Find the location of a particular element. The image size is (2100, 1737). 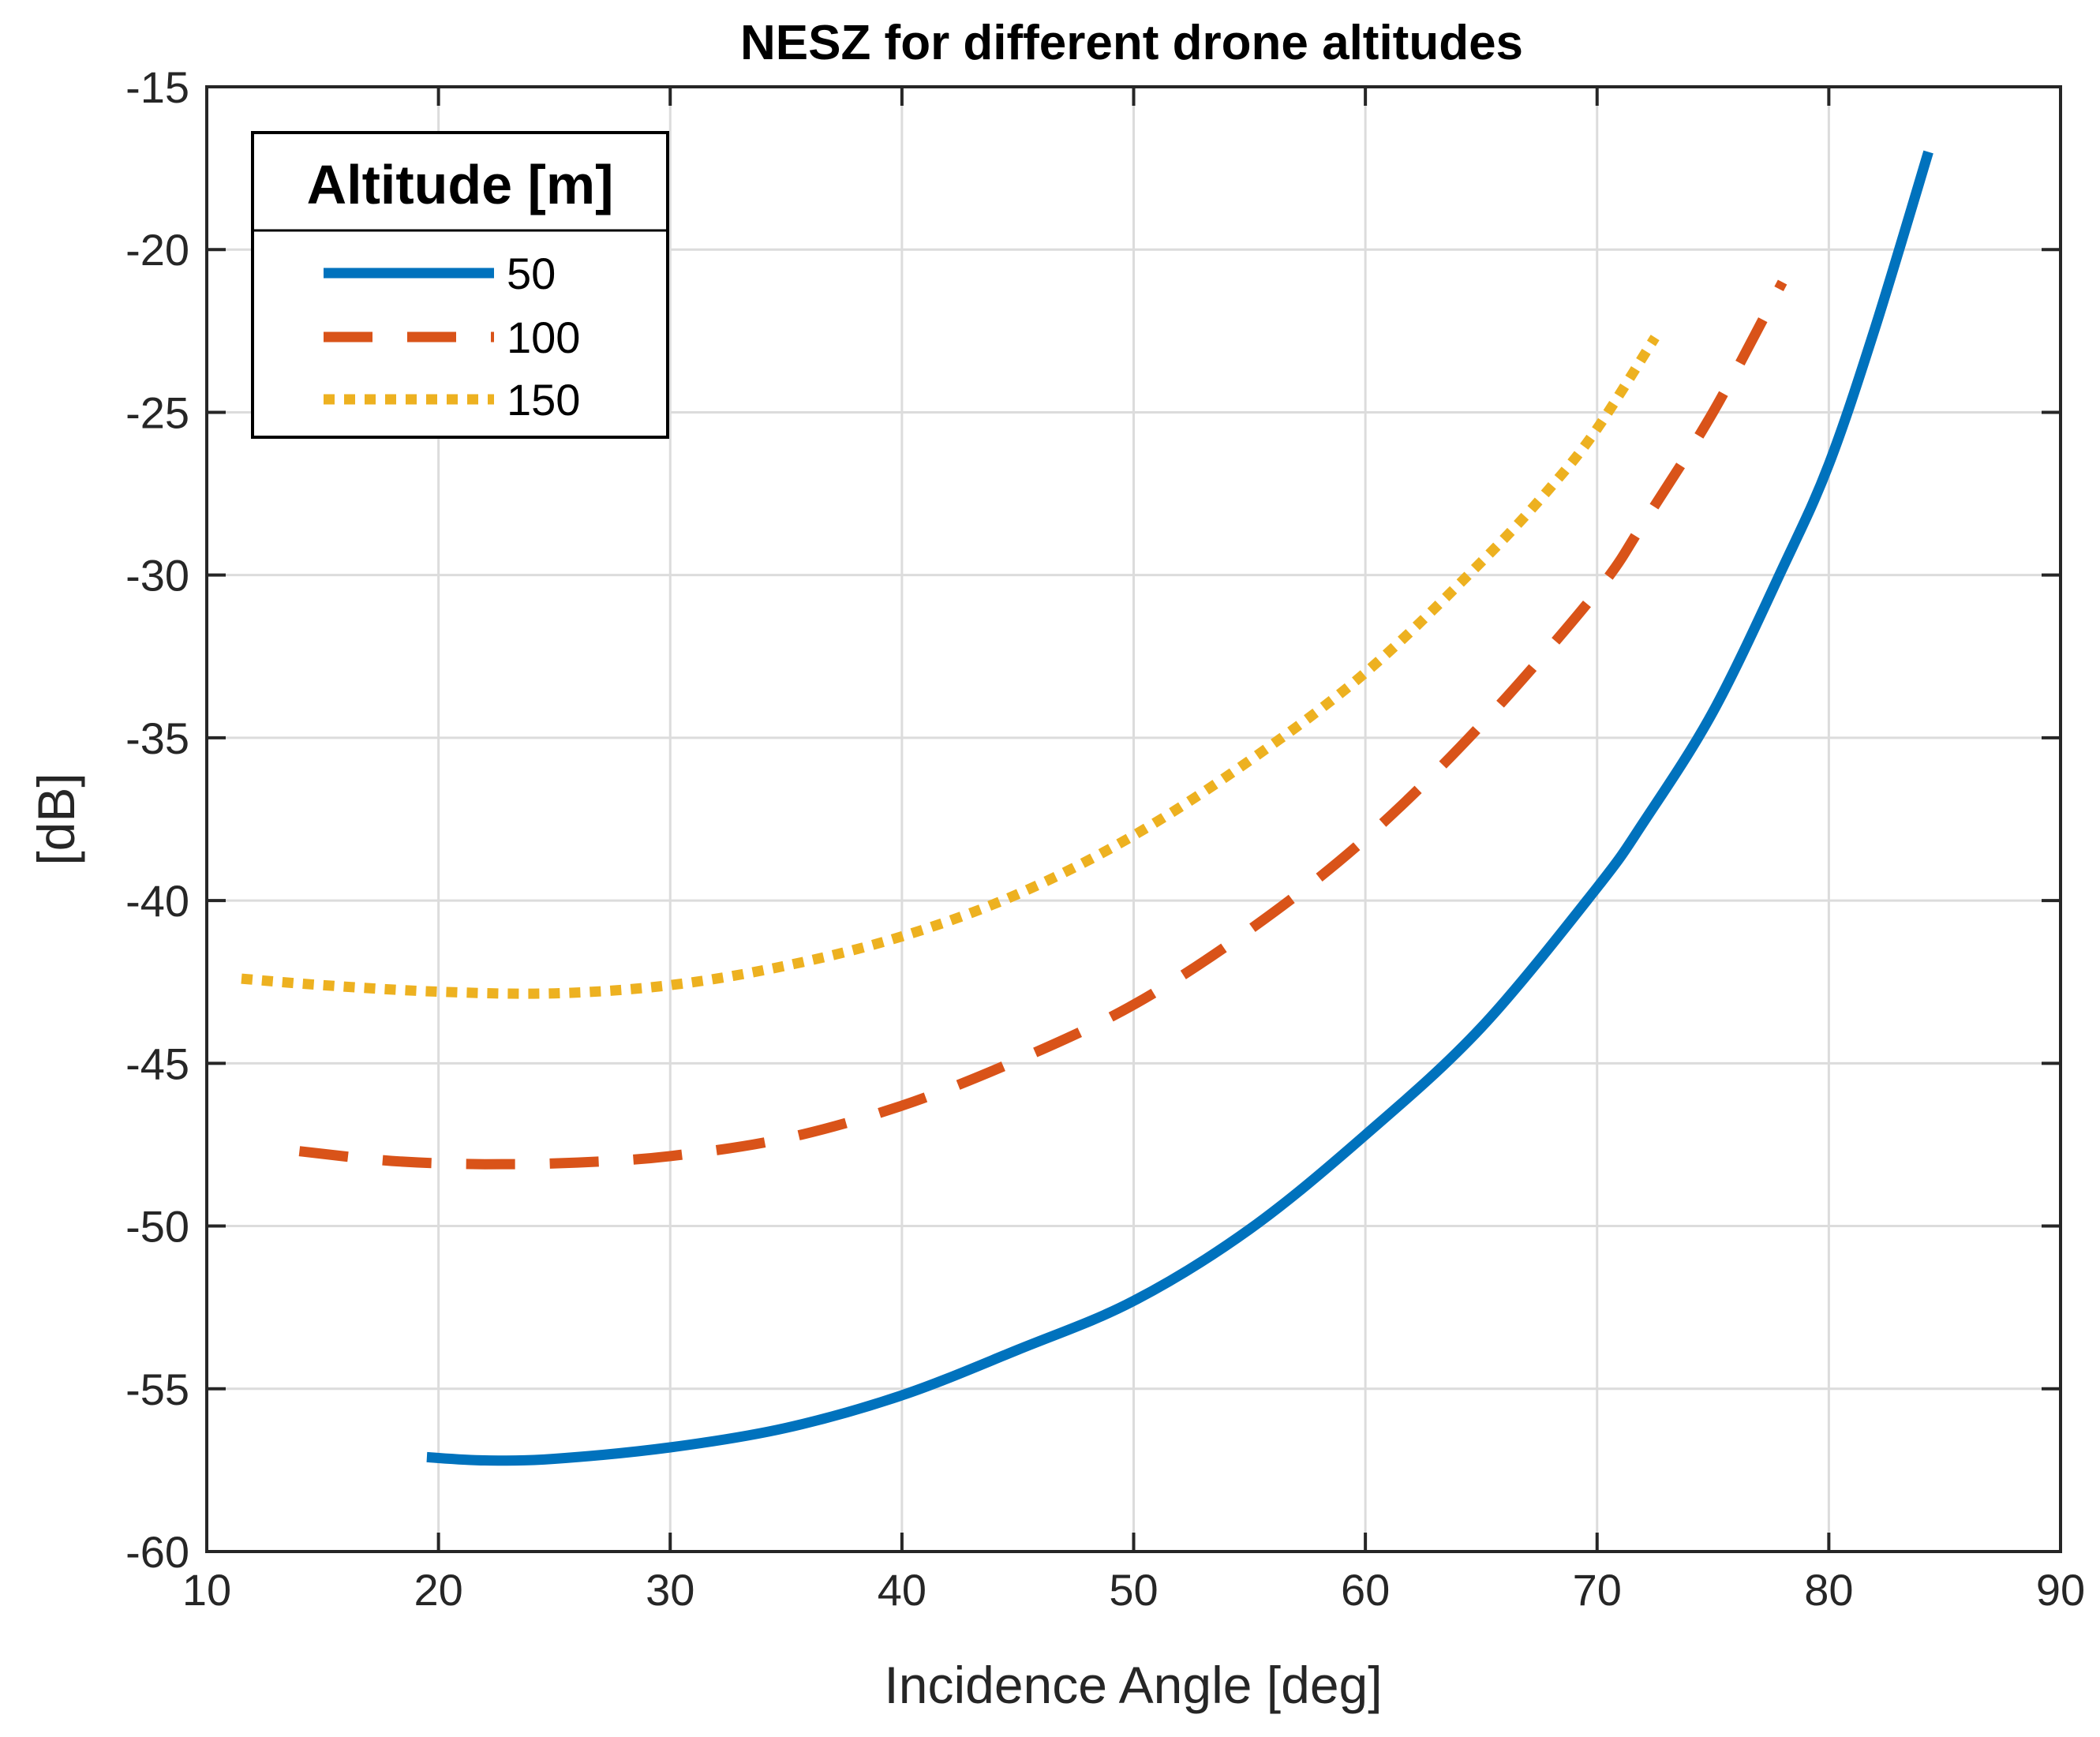

y-tick-label: -55 is located at coordinates (157, 1389).